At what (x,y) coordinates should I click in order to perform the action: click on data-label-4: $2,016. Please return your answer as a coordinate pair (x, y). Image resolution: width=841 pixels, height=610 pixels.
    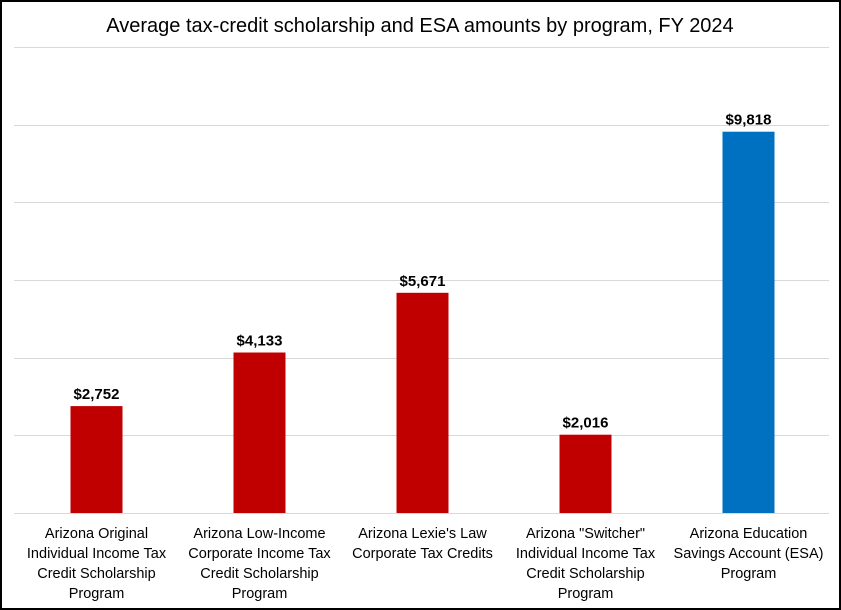
    Looking at the image, I should click on (586, 423).